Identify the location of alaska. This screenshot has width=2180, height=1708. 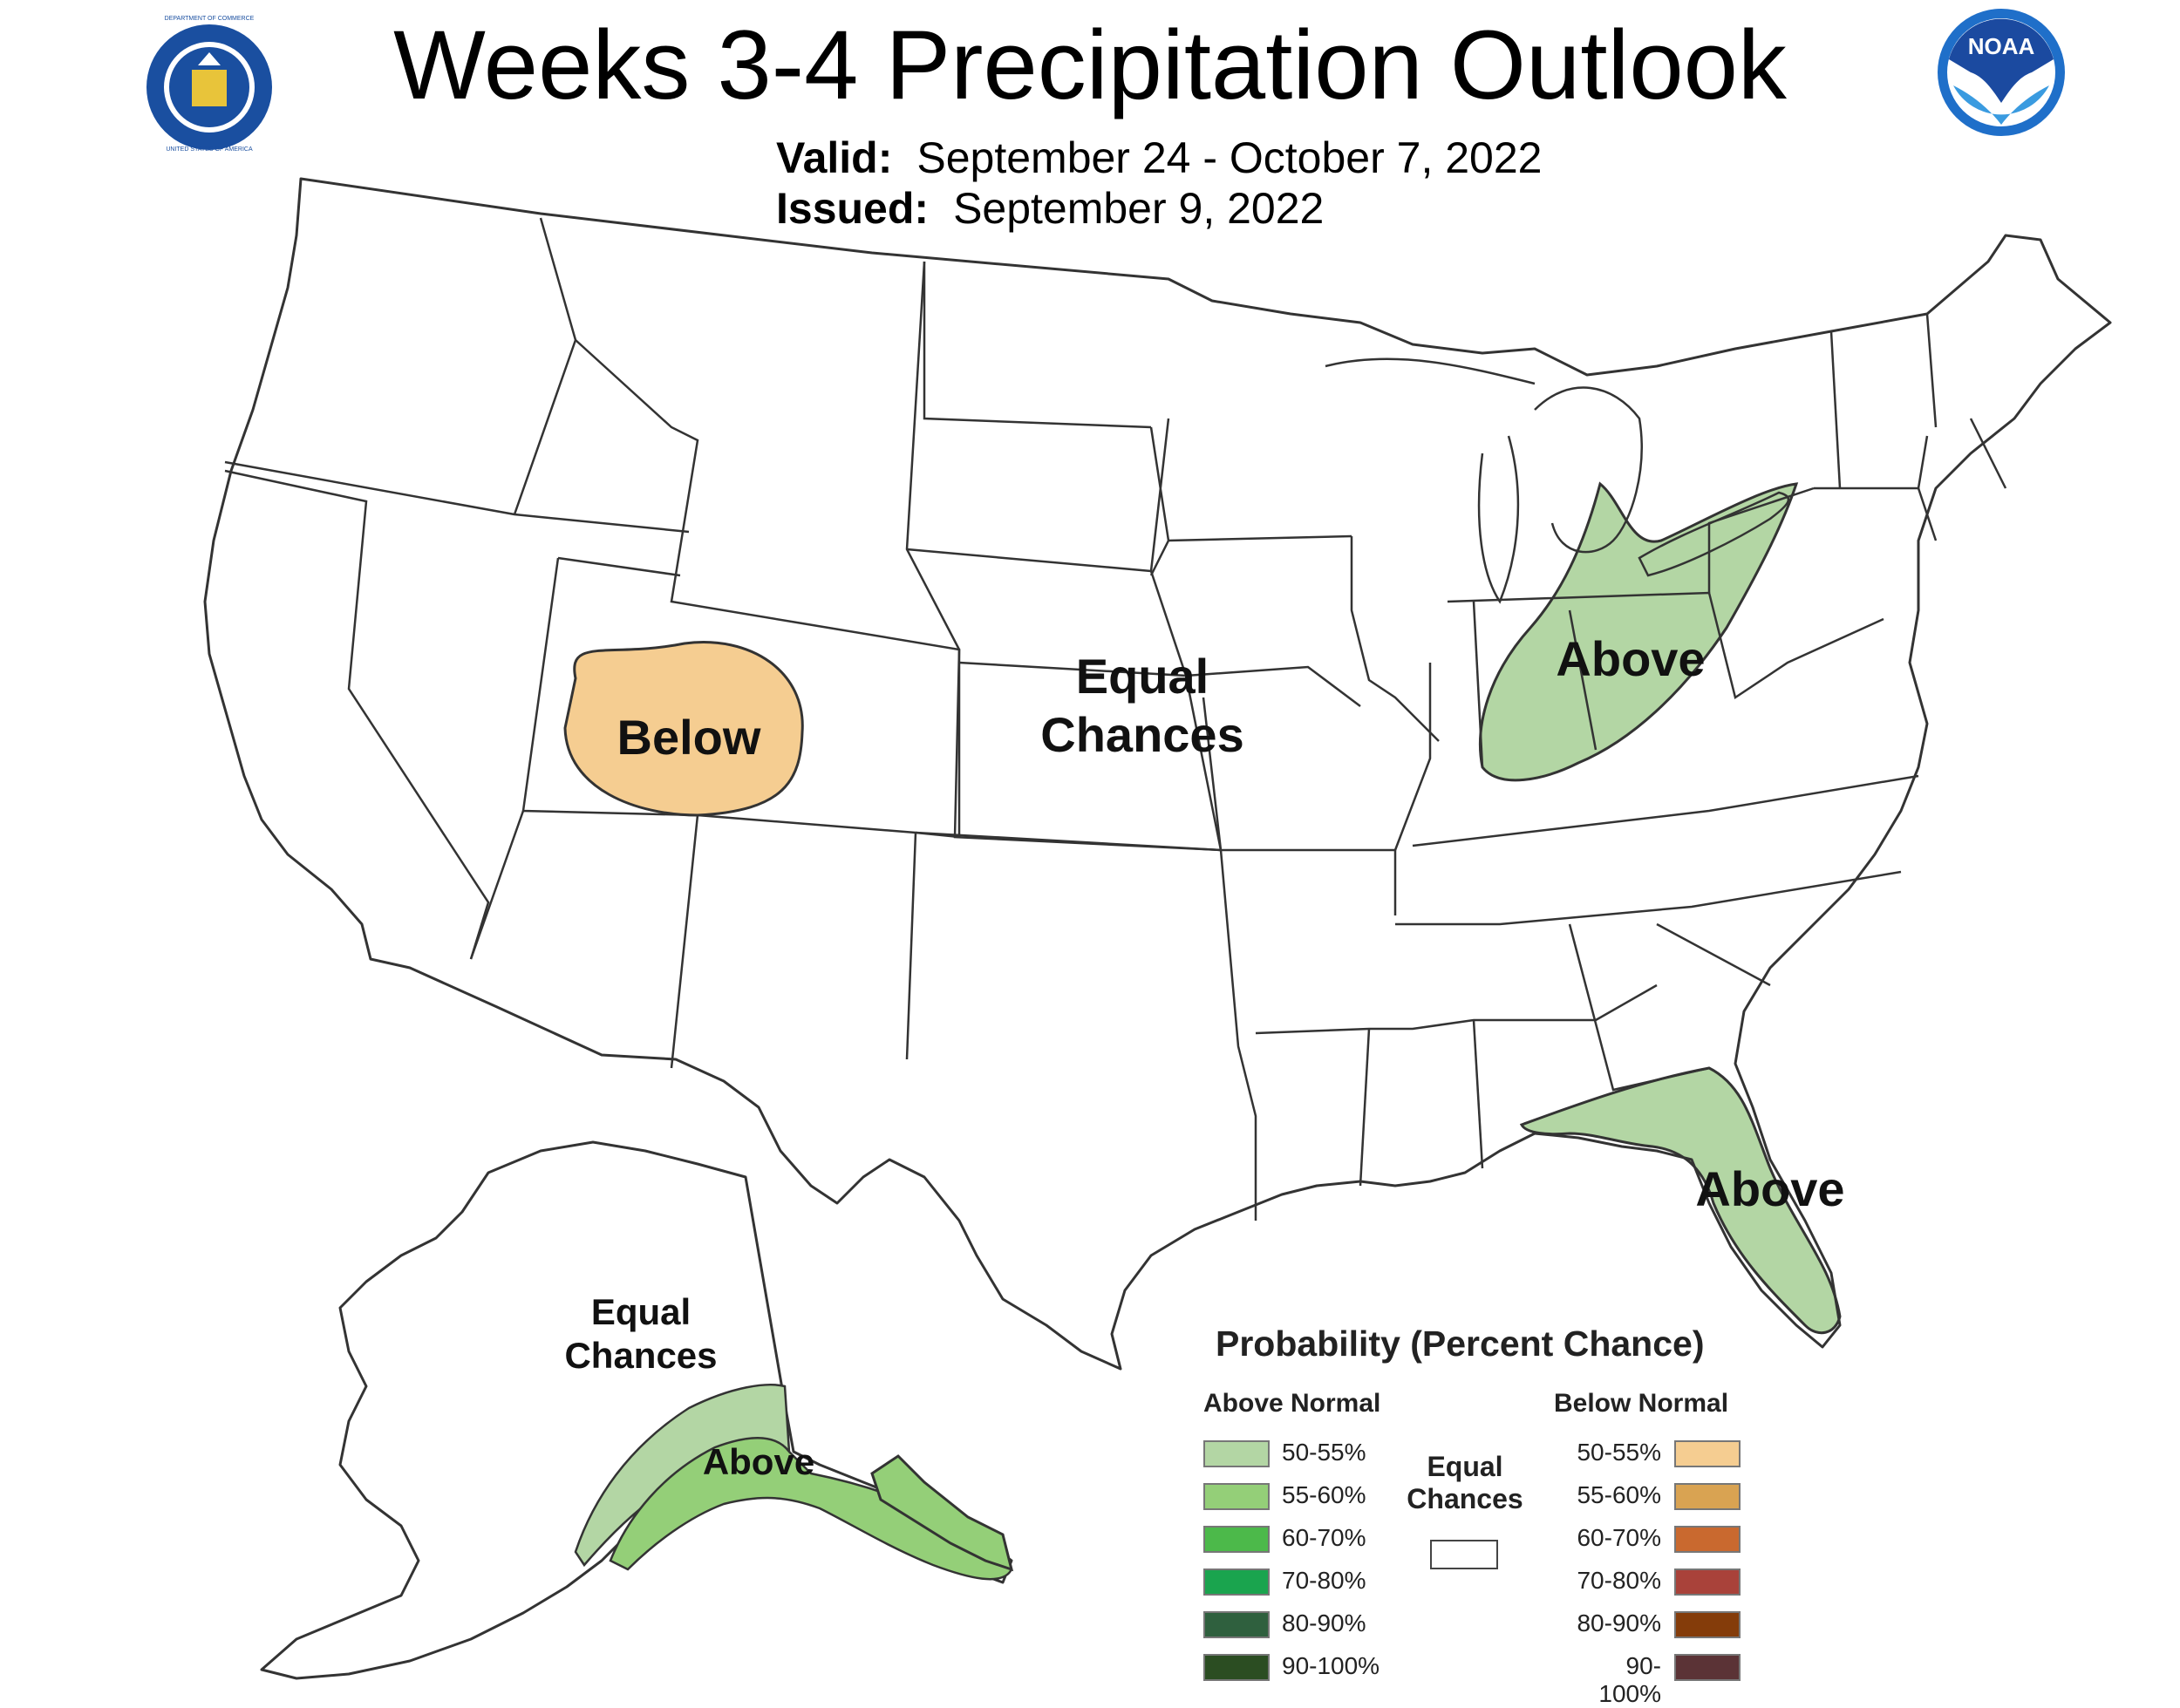
(637, 1410).